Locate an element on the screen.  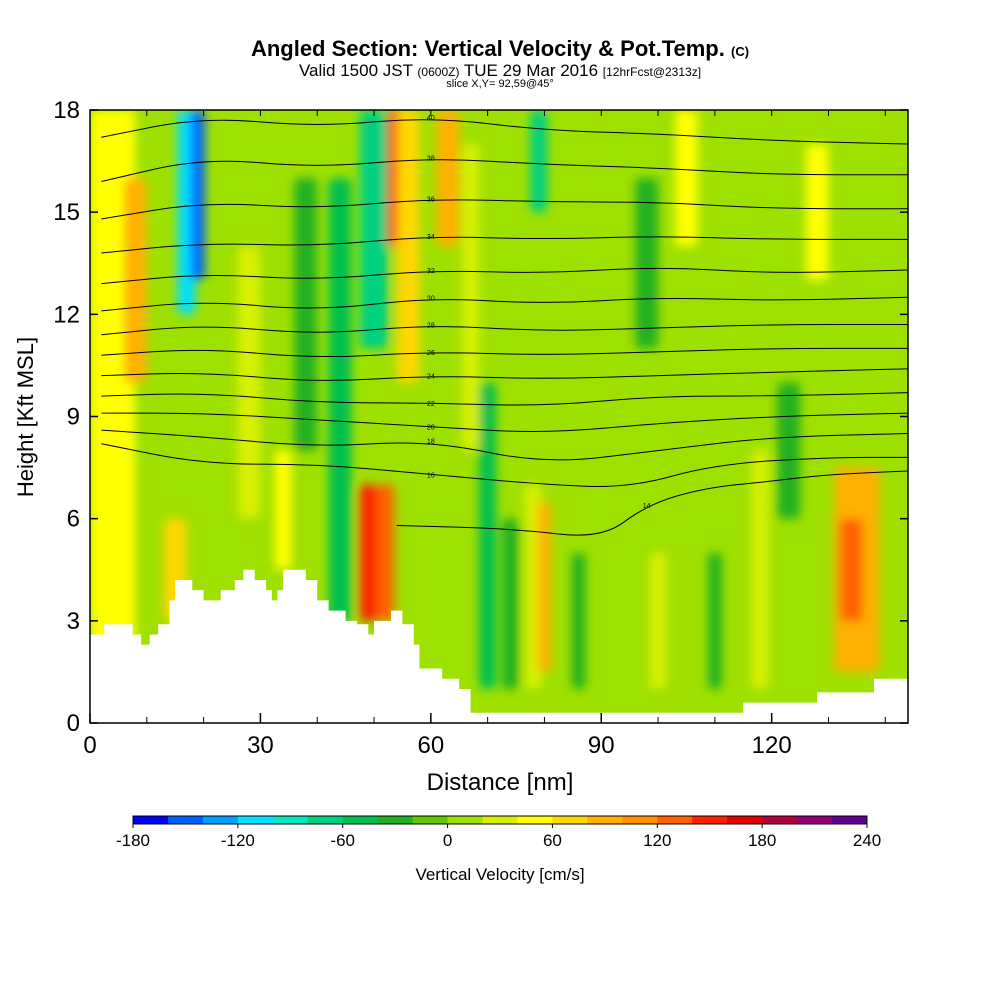
colorbar-tick-label: 120 is located at coordinates (657, 840).